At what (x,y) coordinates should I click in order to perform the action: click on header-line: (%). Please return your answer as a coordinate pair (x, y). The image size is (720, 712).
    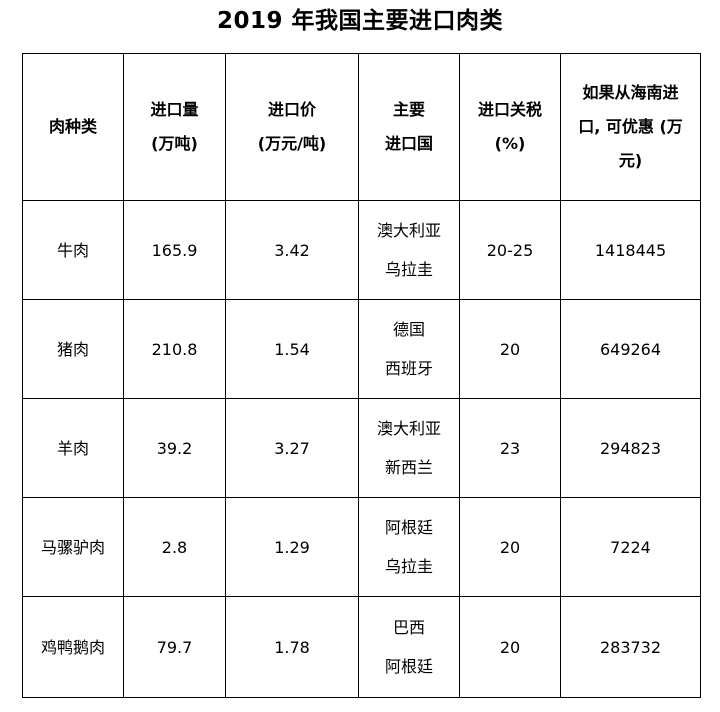
    Looking at the image, I should click on (510, 143).